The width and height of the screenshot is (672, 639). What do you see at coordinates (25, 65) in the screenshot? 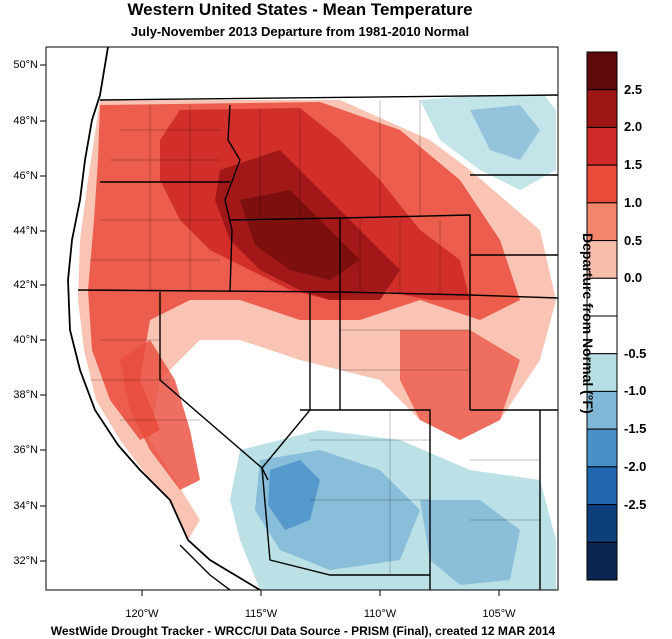
I see `lat-label-50: 50°N` at bounding box center [25, 65].